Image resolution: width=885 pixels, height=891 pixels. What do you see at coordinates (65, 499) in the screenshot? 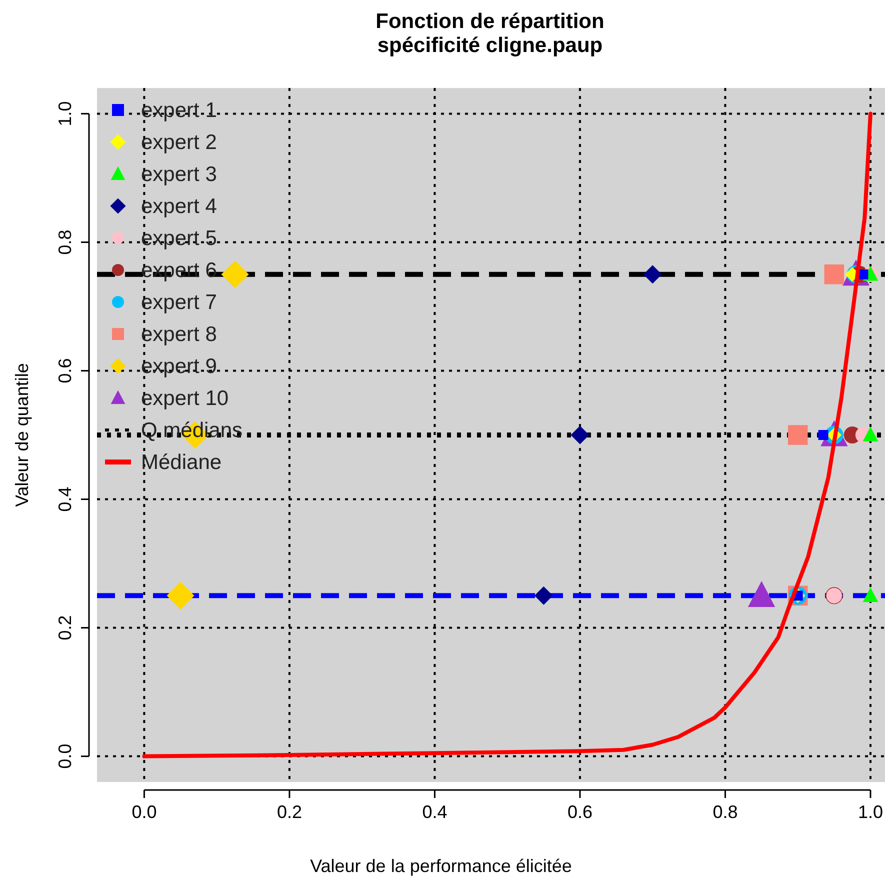
I see `y-tick-label: 0.4` at bounding box center [65, 499].